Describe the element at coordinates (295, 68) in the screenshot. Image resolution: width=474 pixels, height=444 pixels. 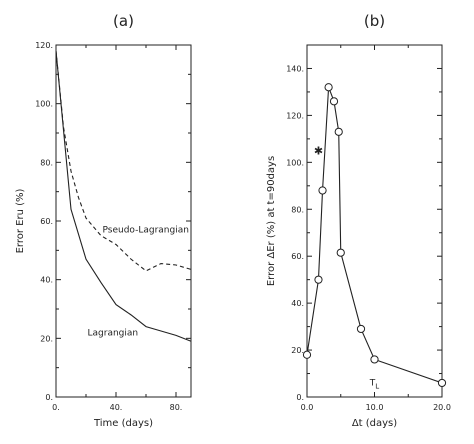
I see `y-tick-label: 140.` at that location.